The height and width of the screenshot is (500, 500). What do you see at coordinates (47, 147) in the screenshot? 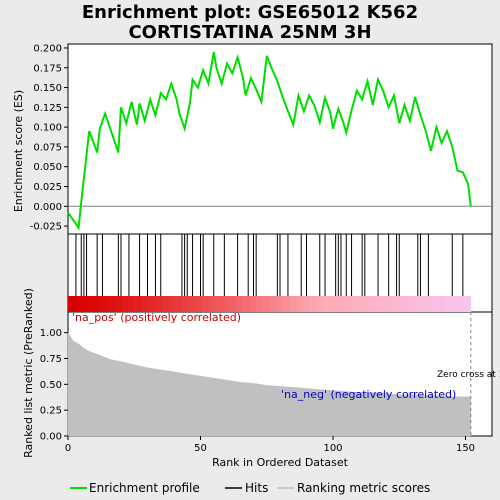
I see `es-y-tick-label: 0.075` at bounding box center [47, 147].